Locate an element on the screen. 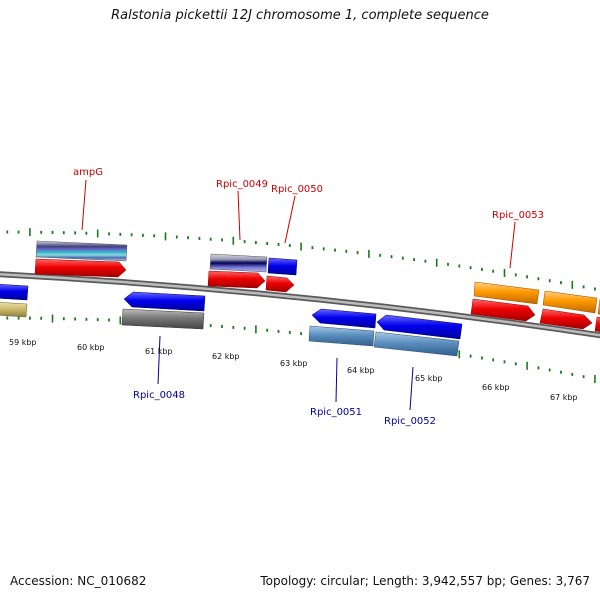  reverse-gene-labels: Rpic_0048 Rpic_0051 Rpic_0052 is located at coordinates (284, 408).